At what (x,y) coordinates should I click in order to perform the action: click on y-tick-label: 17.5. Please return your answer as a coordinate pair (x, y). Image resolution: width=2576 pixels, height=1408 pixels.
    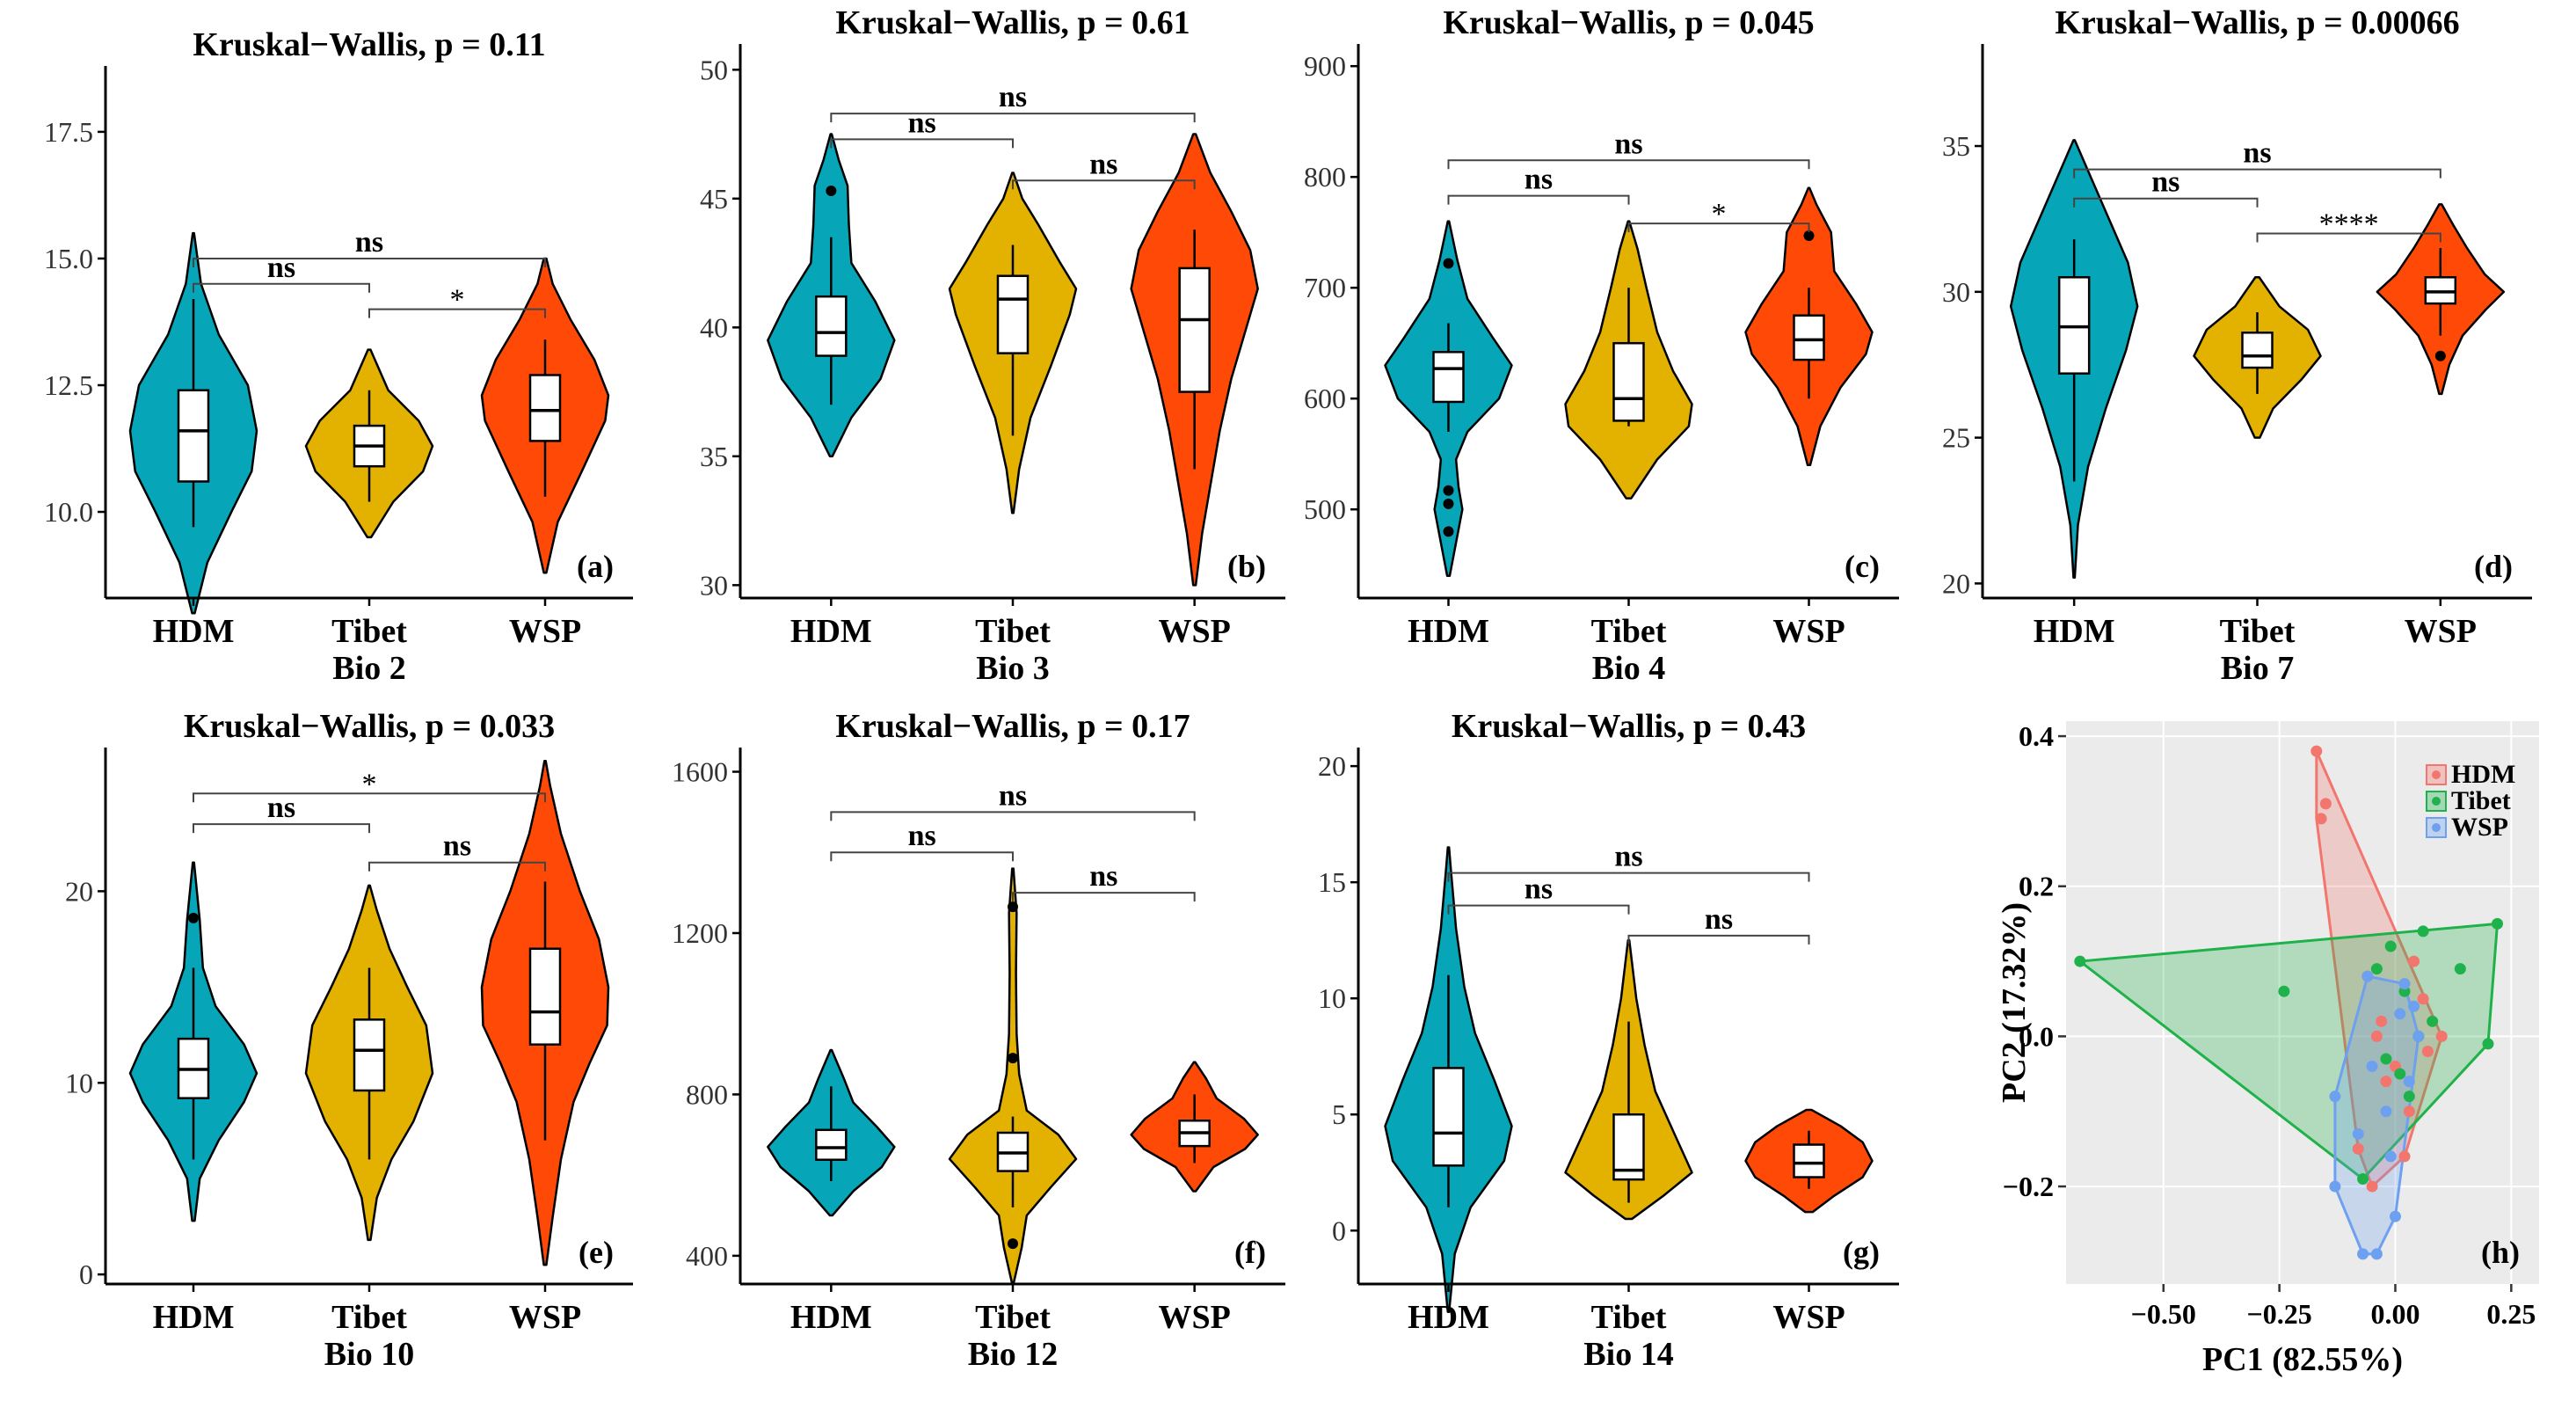
    Looking at the image, I should click on (68, 132).